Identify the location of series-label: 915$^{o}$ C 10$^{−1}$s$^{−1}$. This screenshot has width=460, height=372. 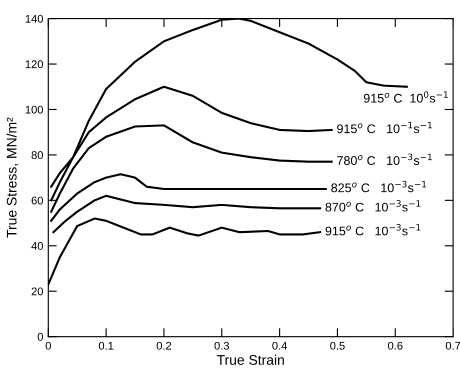
(384, 128).